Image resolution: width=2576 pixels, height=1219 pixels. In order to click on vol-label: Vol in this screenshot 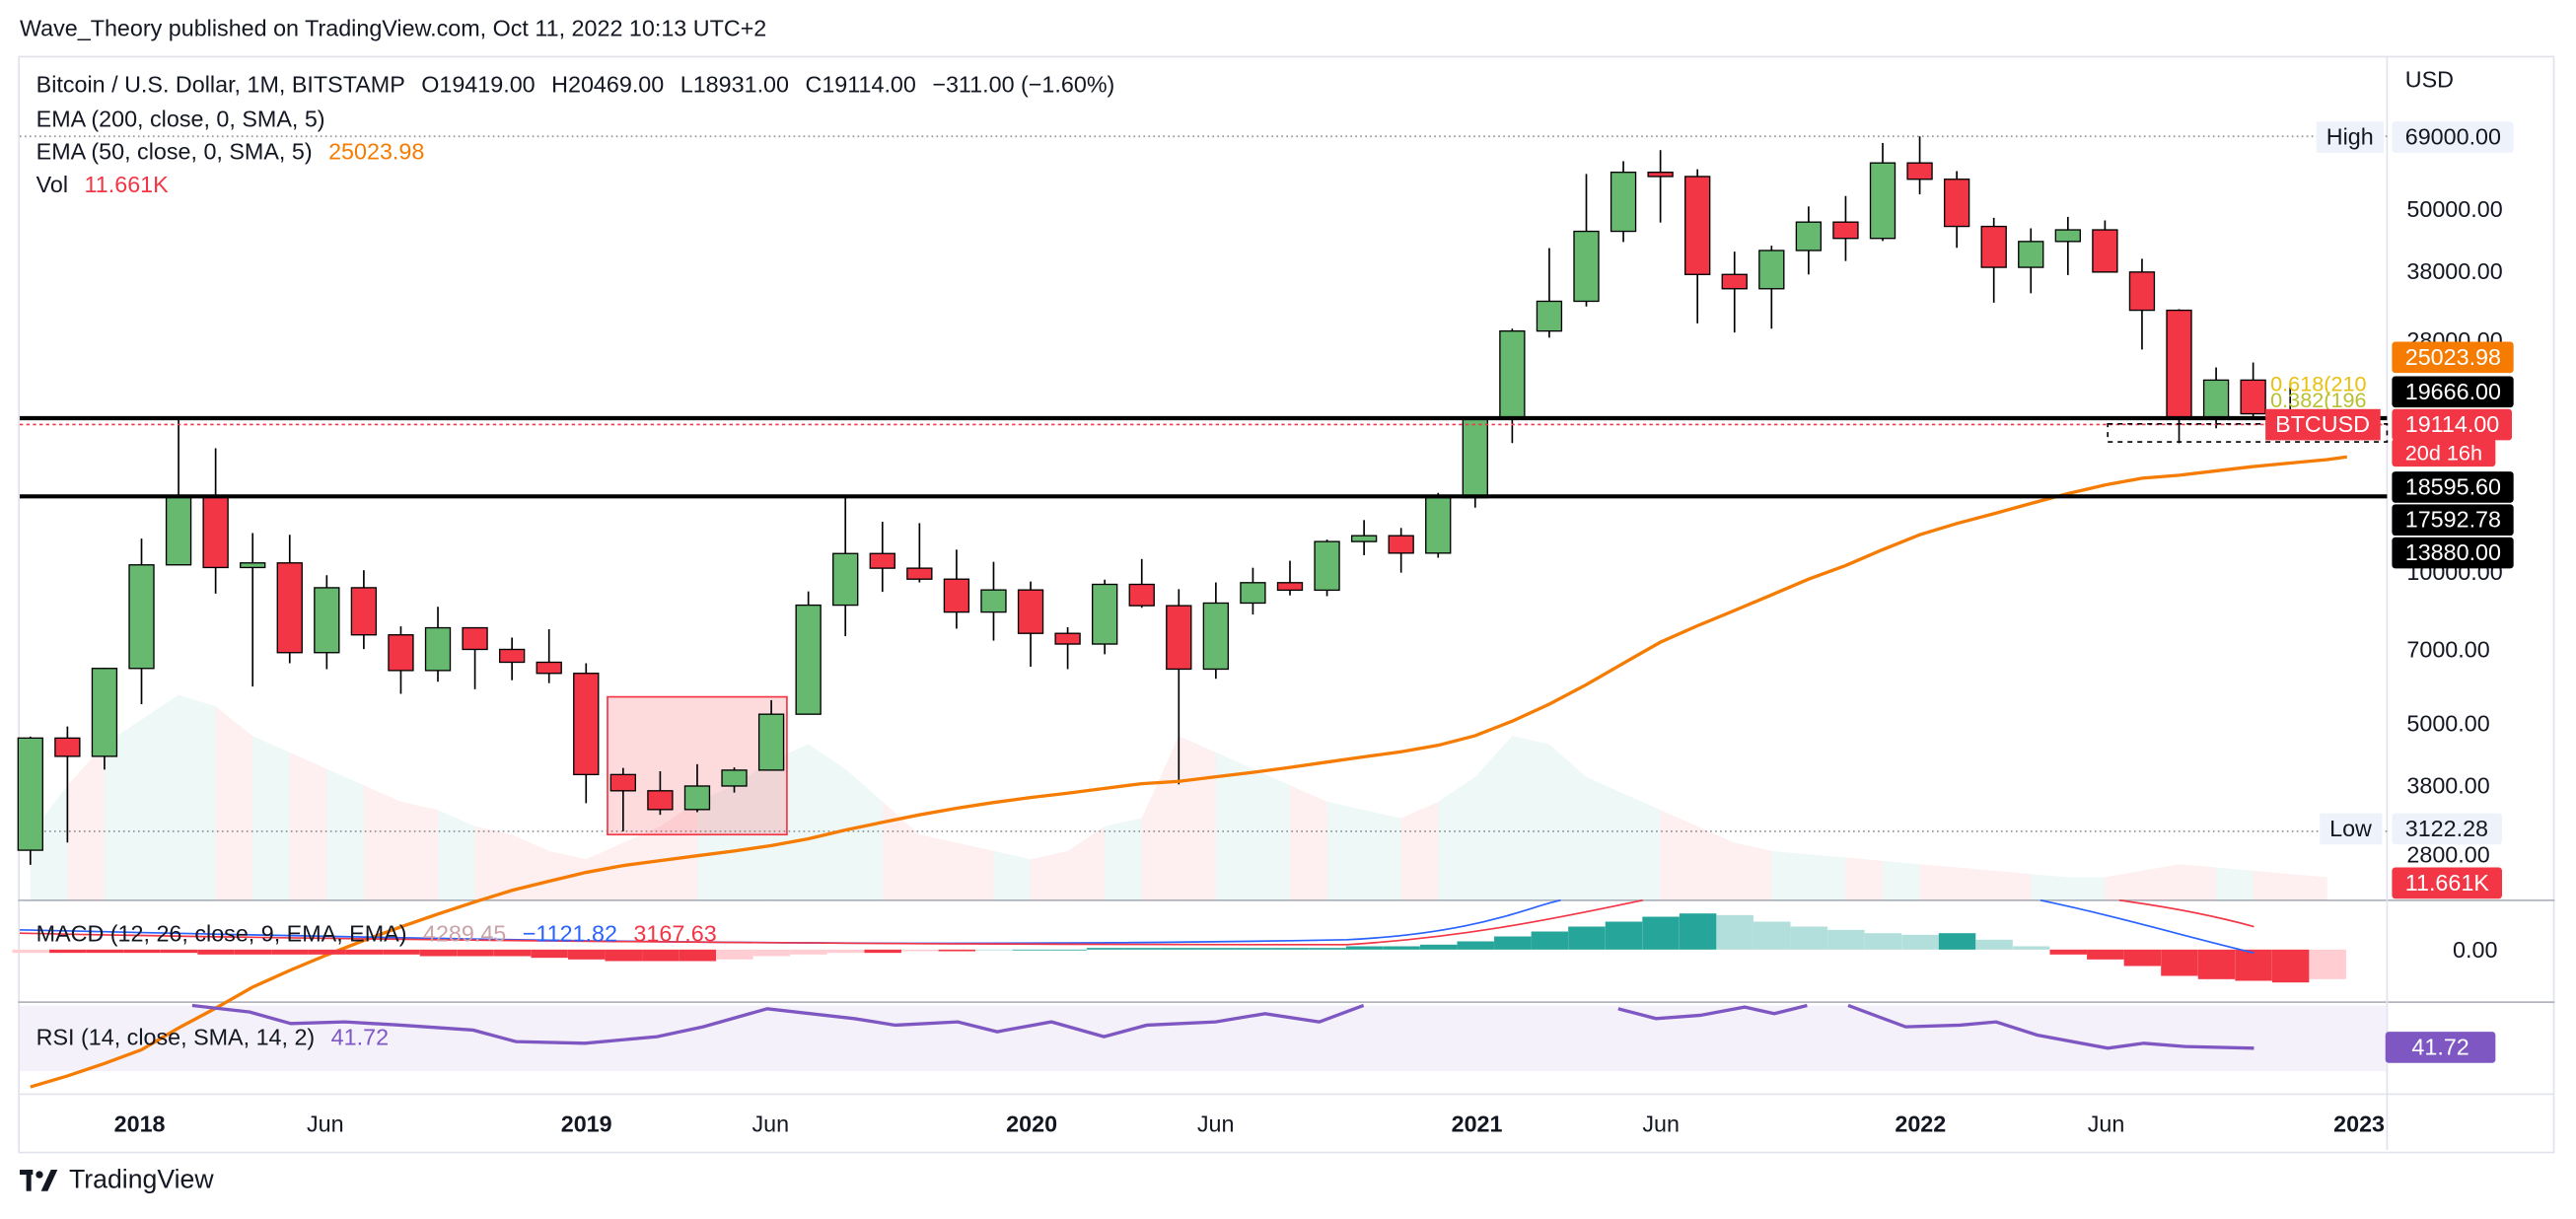, I will do `click(52, 184)`.